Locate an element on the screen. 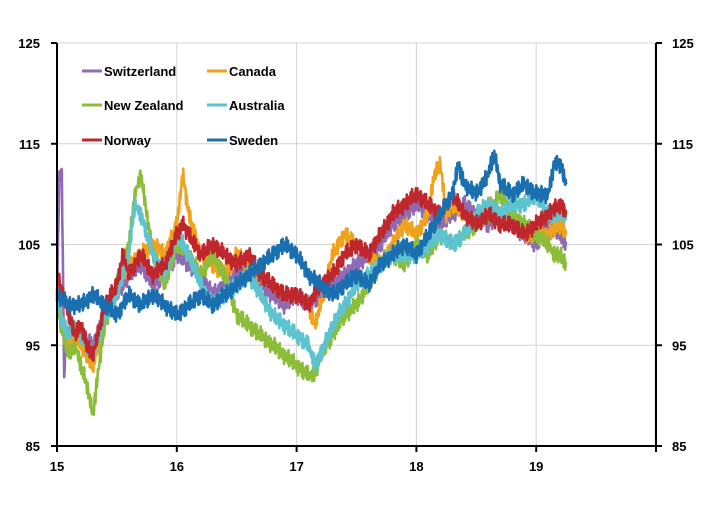 The image size is (717, 511). y-tick-label-right: 95 is located at coordinates (679, 345).